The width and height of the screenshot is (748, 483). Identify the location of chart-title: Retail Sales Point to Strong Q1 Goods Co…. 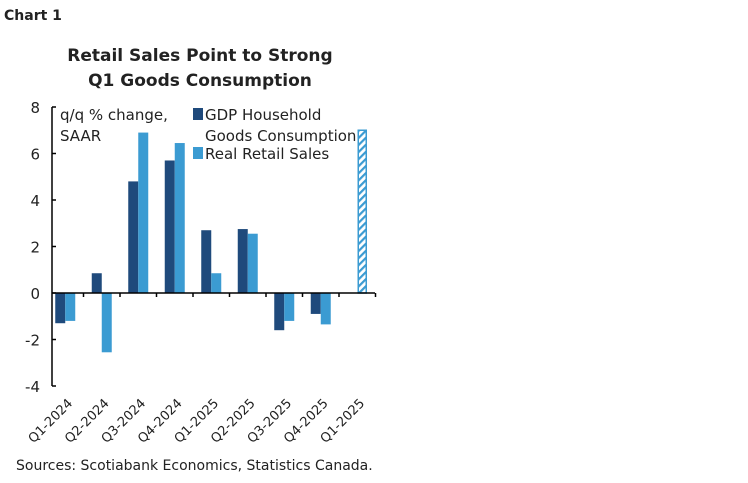
(200, 69).